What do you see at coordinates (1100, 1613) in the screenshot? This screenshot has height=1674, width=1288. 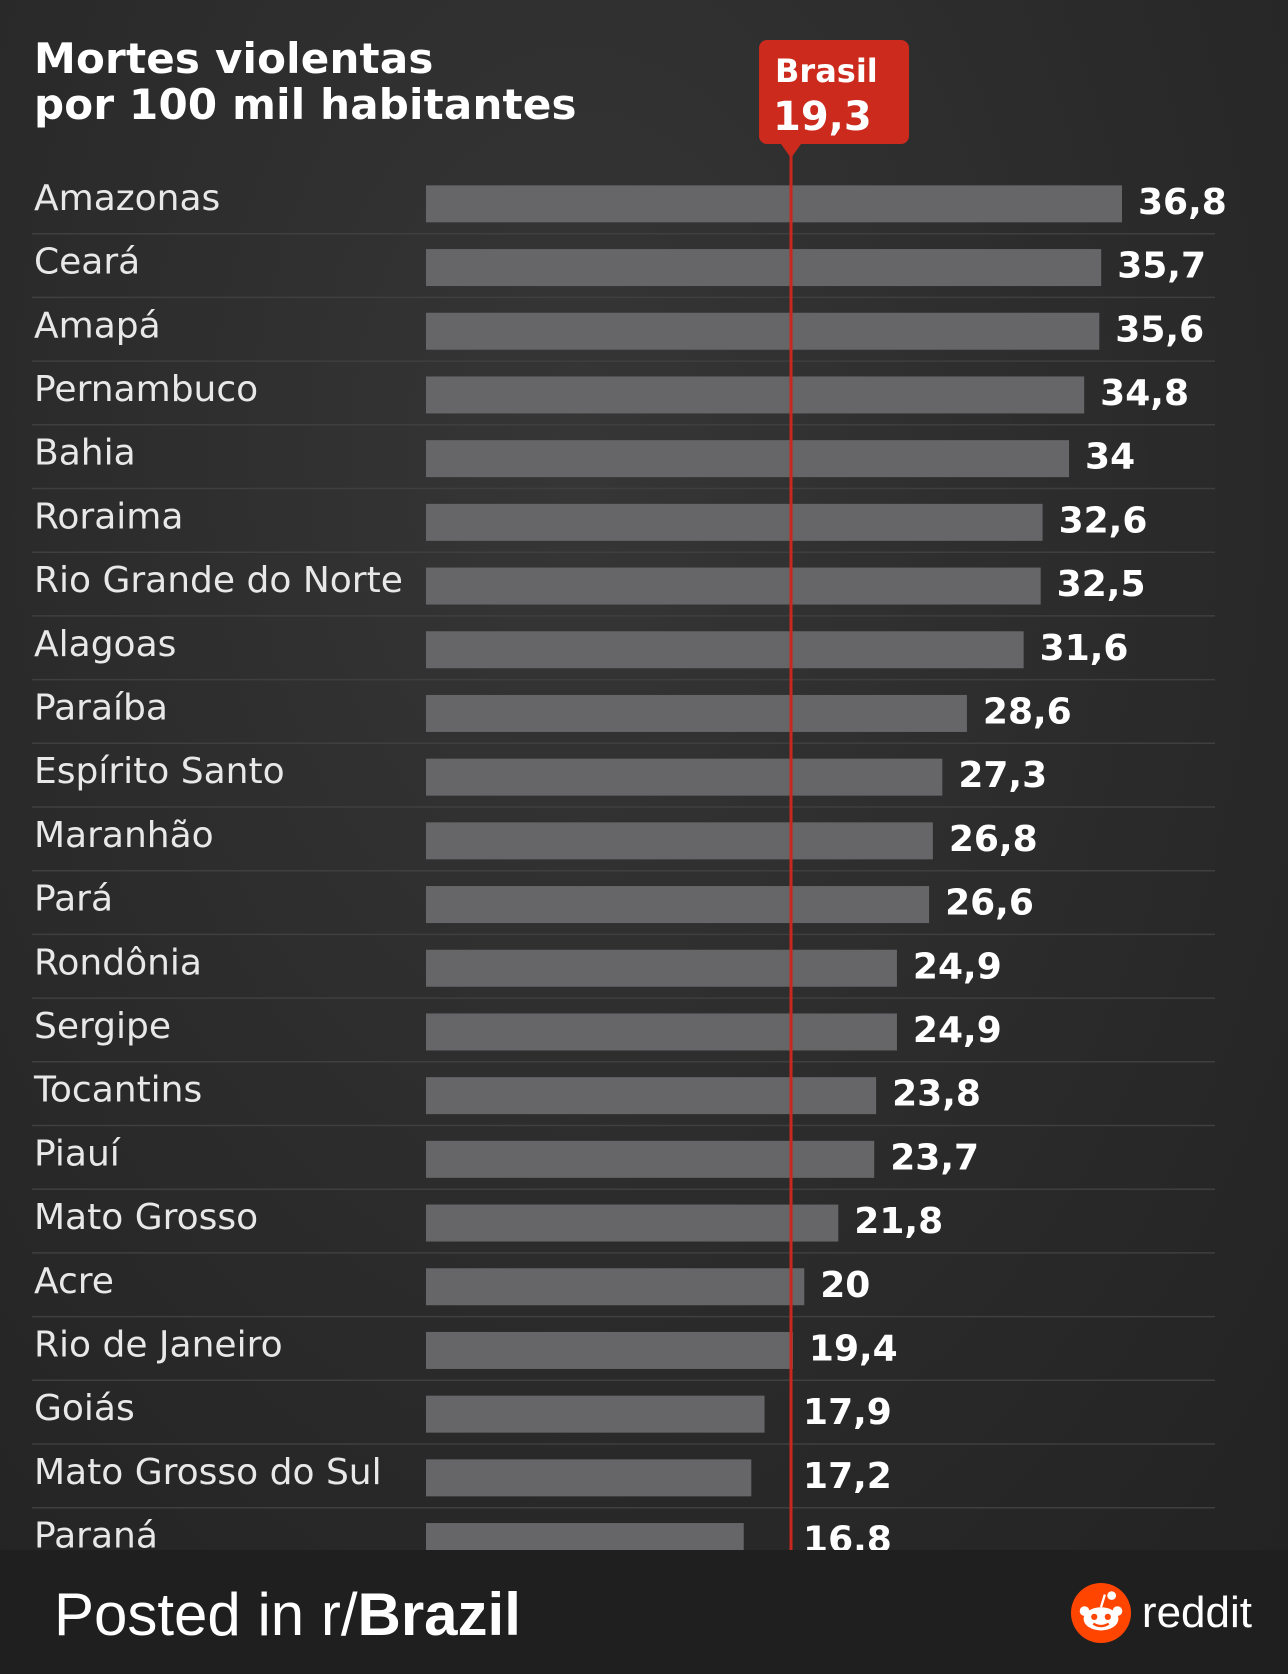 I see `reddit-icon` at bounding box center [1100, 1613].